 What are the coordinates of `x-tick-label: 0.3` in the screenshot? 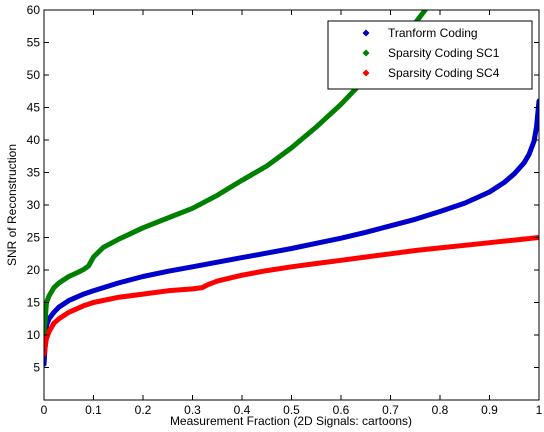 It's located at (192, 410).